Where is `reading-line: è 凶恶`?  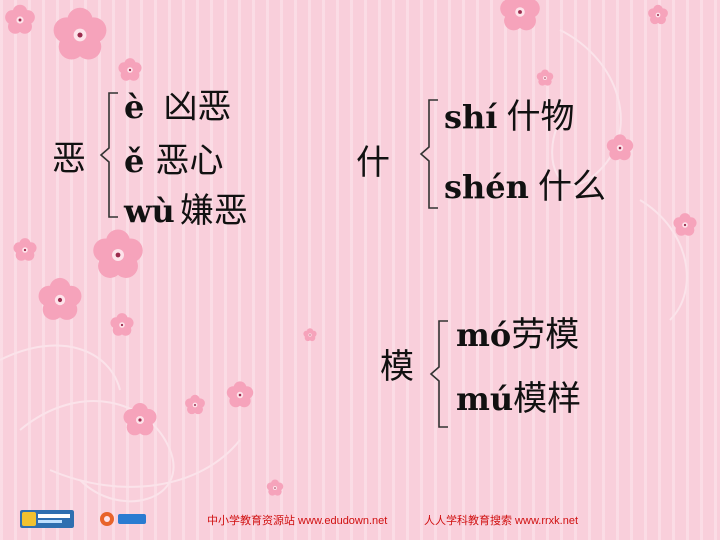 reading-line: è 凶恶 is located at coordinates (177, 107).